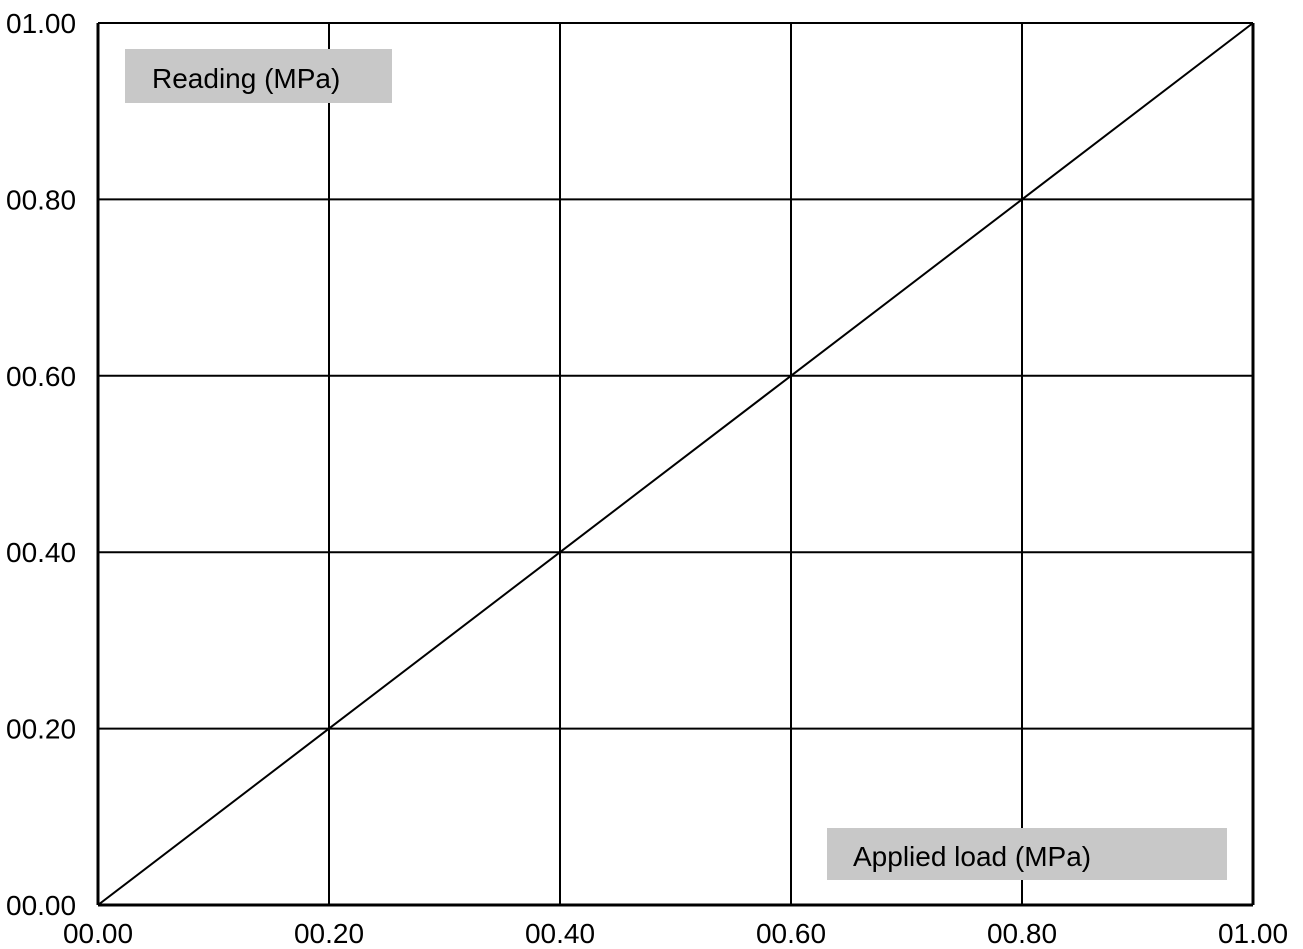  What do you see at coordinates (560, 933) in the screenshot?
I see `x-tick-label: 00.40` at bounding box center [560, 933].